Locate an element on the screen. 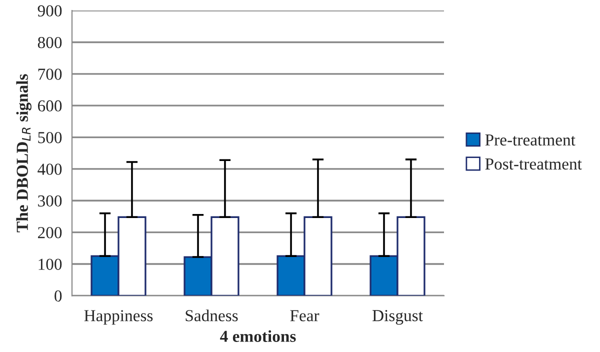 The height and width of the screenshot is (352, 600). y-axis-title: The DBOLD$_{LR}$ signals is located at coordinates (24, 153).